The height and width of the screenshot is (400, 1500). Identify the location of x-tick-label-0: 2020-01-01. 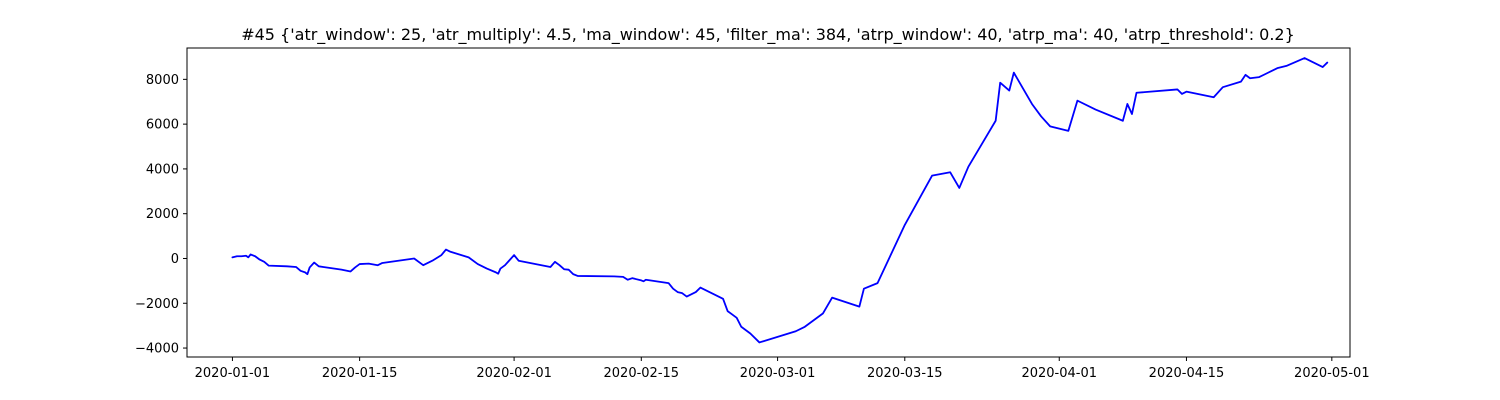
(233, 373).